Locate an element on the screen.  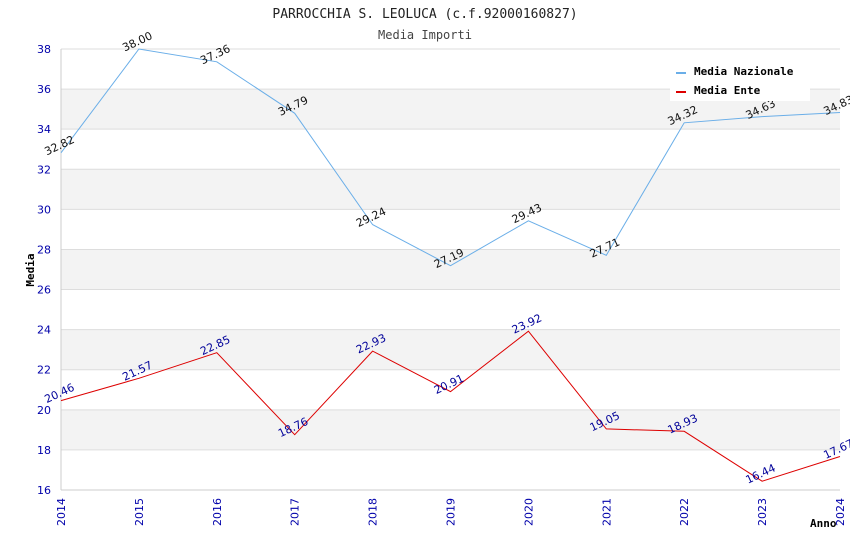
x-tick-label: 2022 is located at coordinates (684, 512).